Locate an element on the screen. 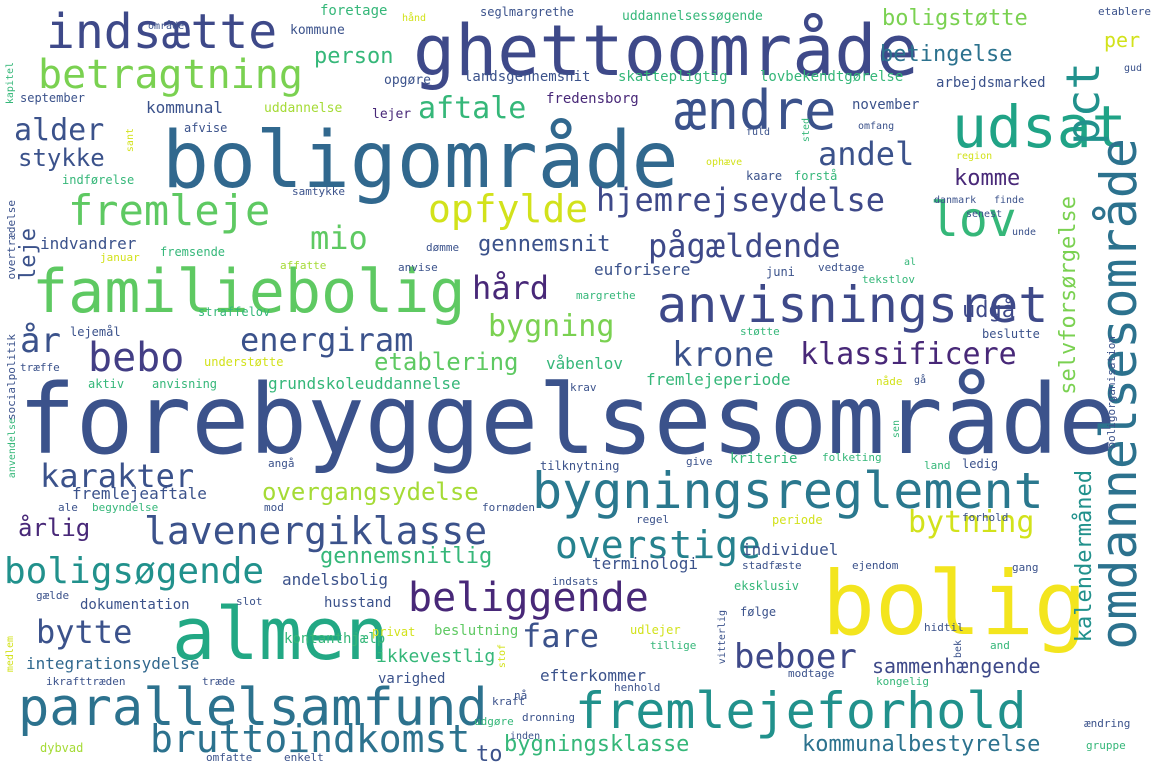 This screenshot has height=770, width=1155. word: parallelsamfund is located at coordinates (253, 708).